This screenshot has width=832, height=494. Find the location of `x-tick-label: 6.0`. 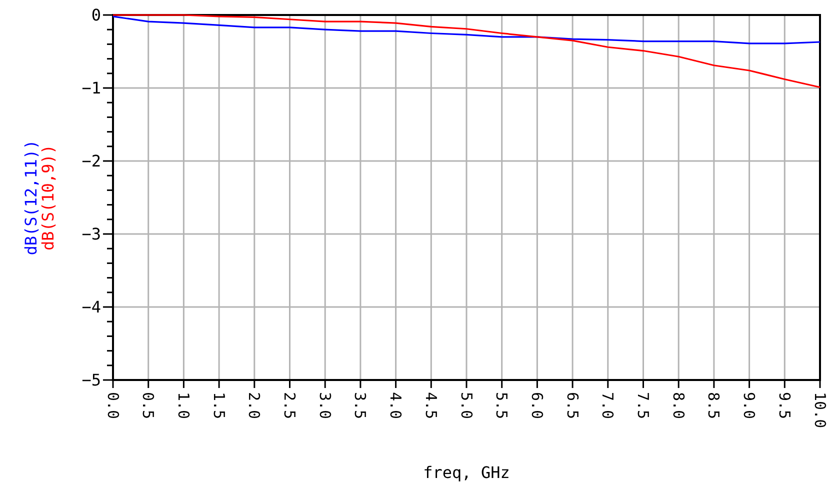

x-tick-label: 6.0 is located at coordinates (537, 406).